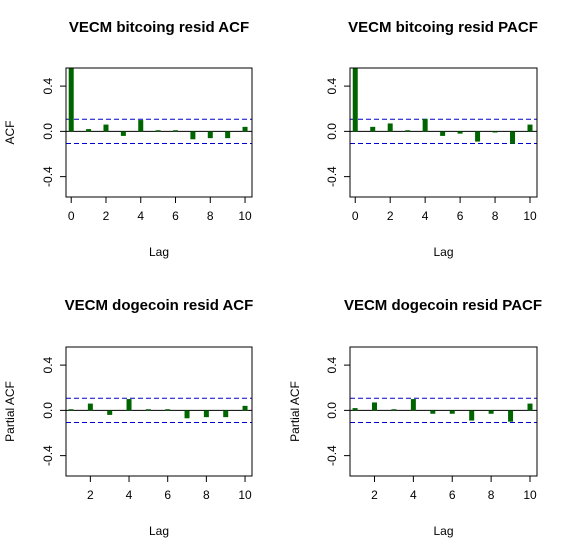 This screenshot has width=571, height=557. Describe the element at coordinates (159, 27) in the screenshot. I see `panel-title: VECM bitcoing resid ACF` at that location.